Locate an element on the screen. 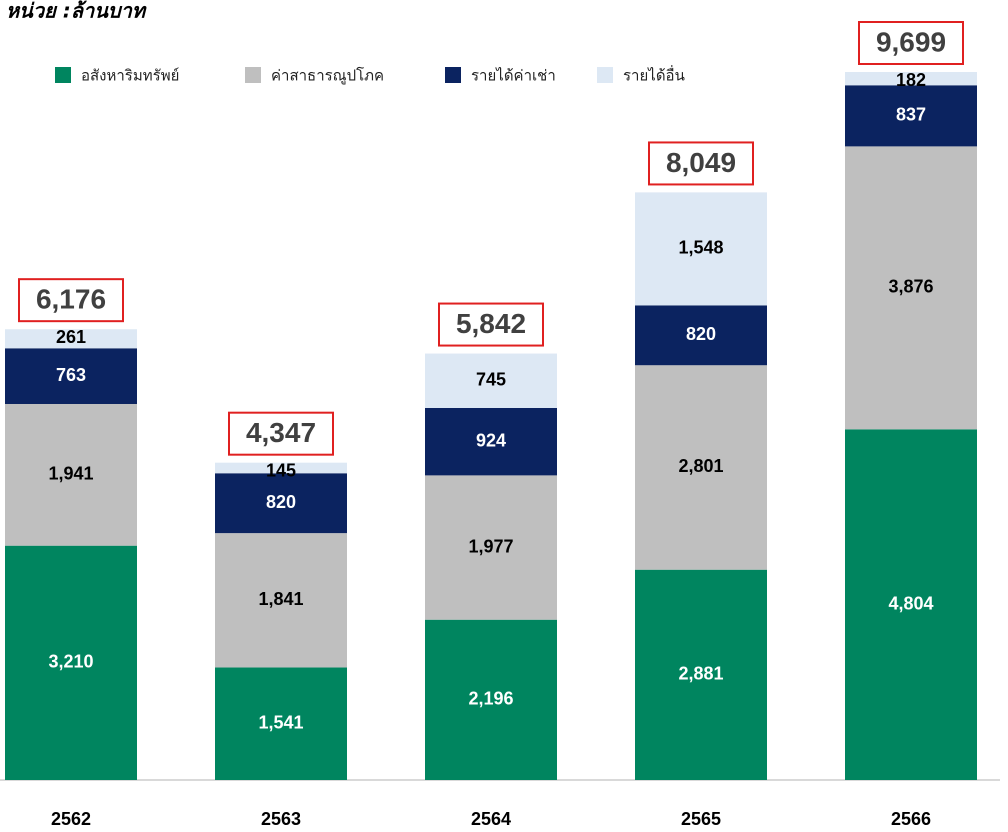 The height and width of the screenshot is (832, 1008). data-label: 837 is located at coordinates (911, 115).